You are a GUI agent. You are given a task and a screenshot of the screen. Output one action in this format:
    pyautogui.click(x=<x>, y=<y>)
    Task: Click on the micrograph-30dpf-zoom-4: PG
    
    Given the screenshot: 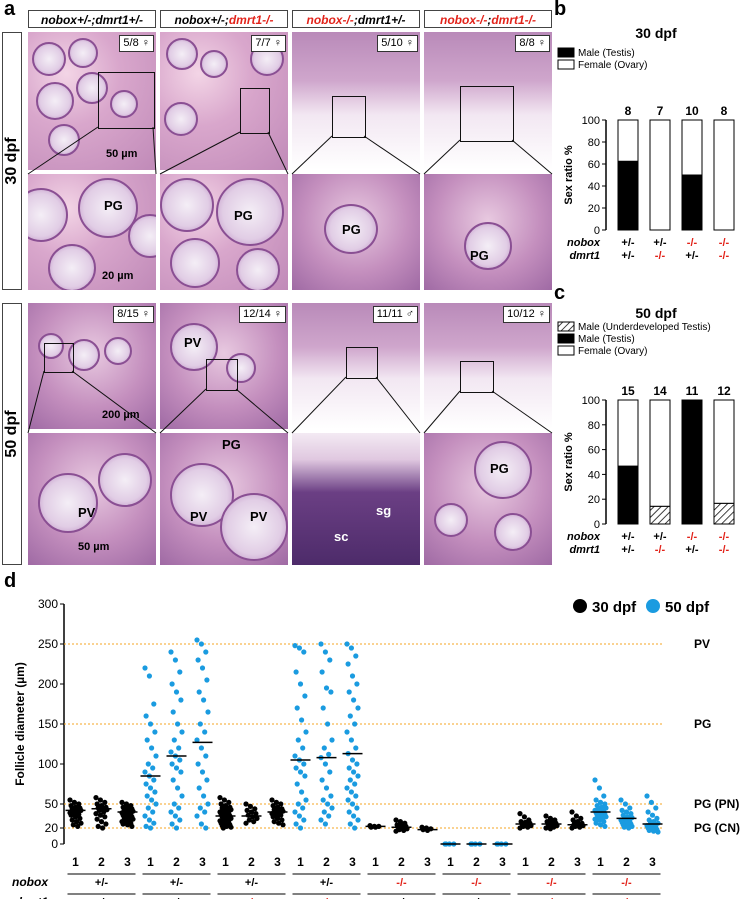 What is the action you would take?
    pyautogui.click(x=488, y=232)
    